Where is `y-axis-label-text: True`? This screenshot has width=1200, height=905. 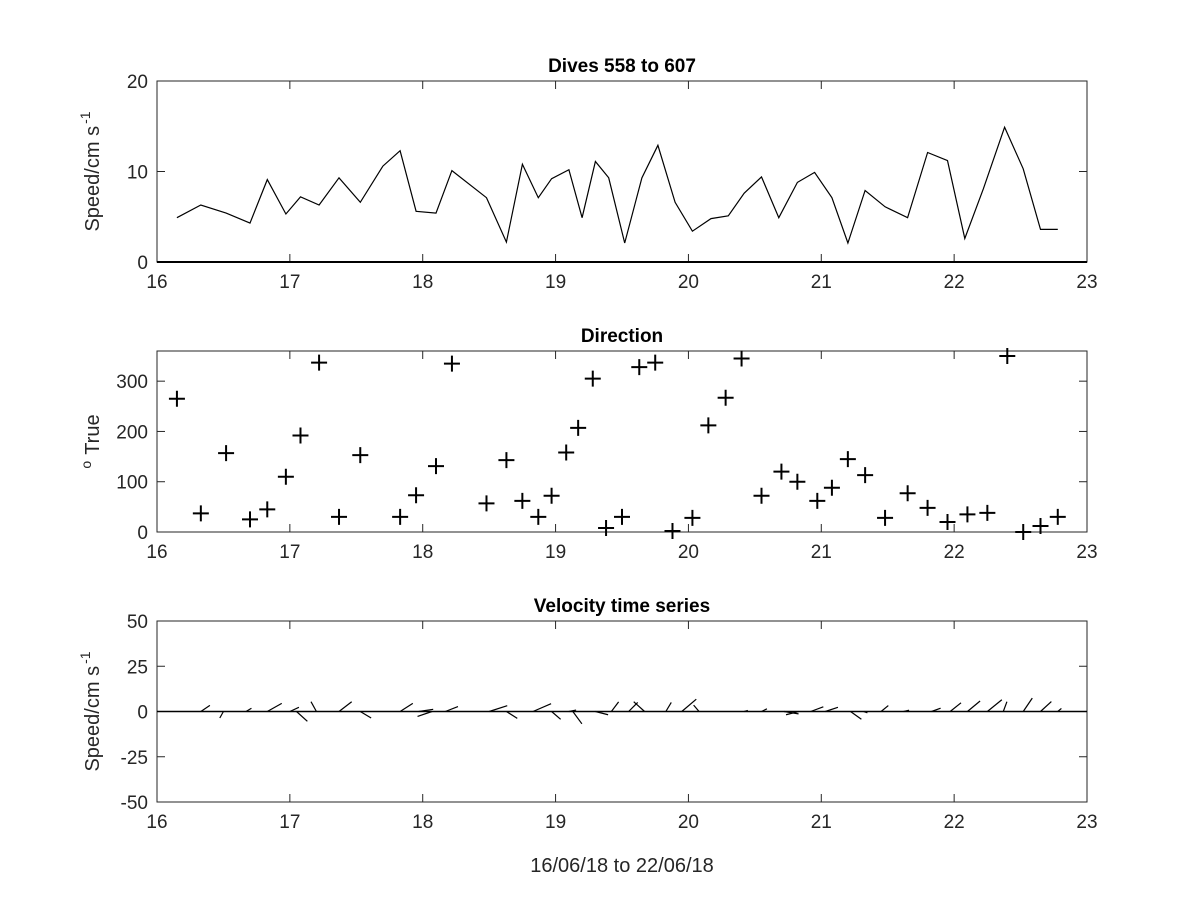 y-axis-label-text: True is located at coordinates (93, 434).